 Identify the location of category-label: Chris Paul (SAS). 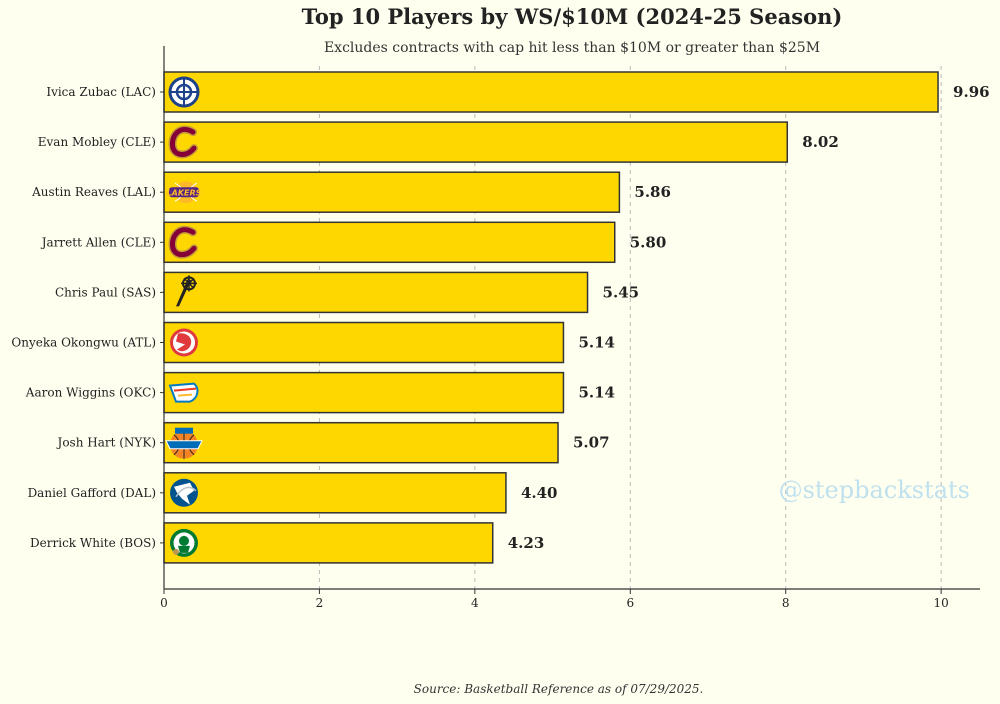
(105, 292).